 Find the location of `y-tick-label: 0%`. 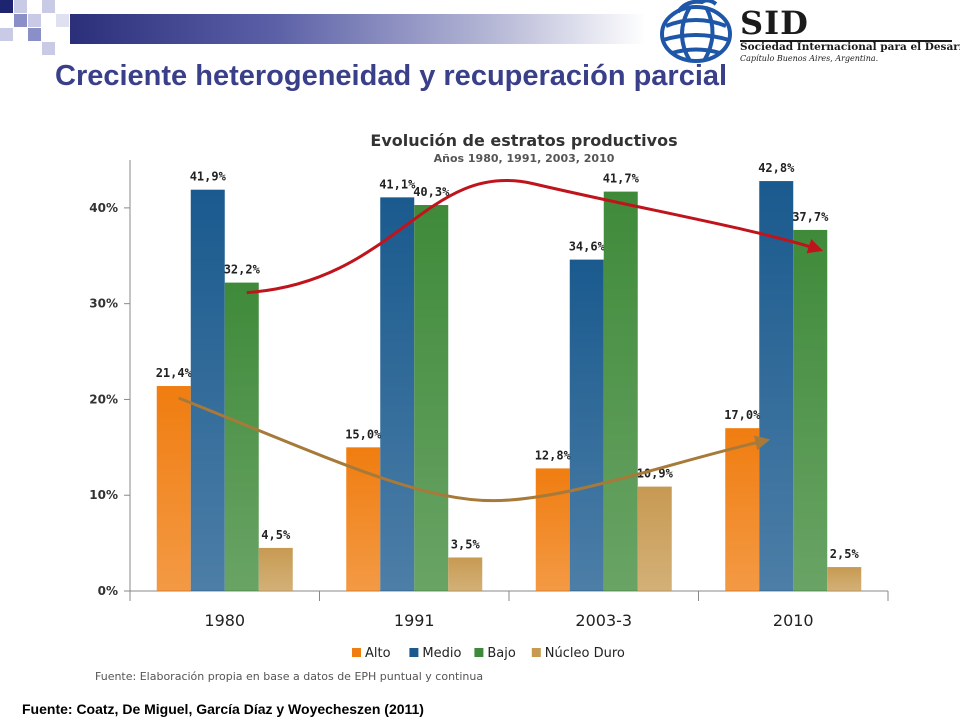

y-tick-label: 0% is located at coordinates (108, 591).